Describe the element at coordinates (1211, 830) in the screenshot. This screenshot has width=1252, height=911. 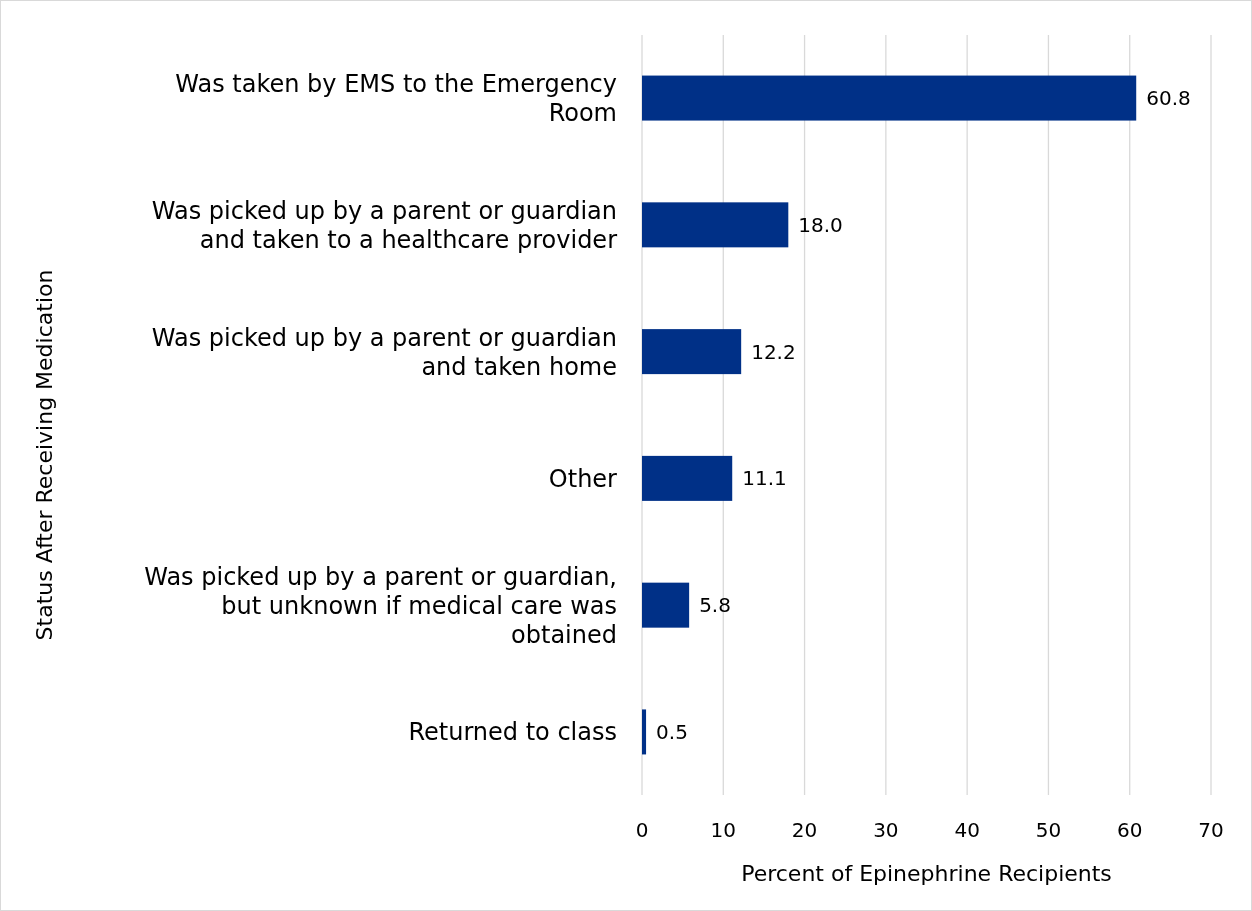
I see `x-tick-label: 70` at that location.